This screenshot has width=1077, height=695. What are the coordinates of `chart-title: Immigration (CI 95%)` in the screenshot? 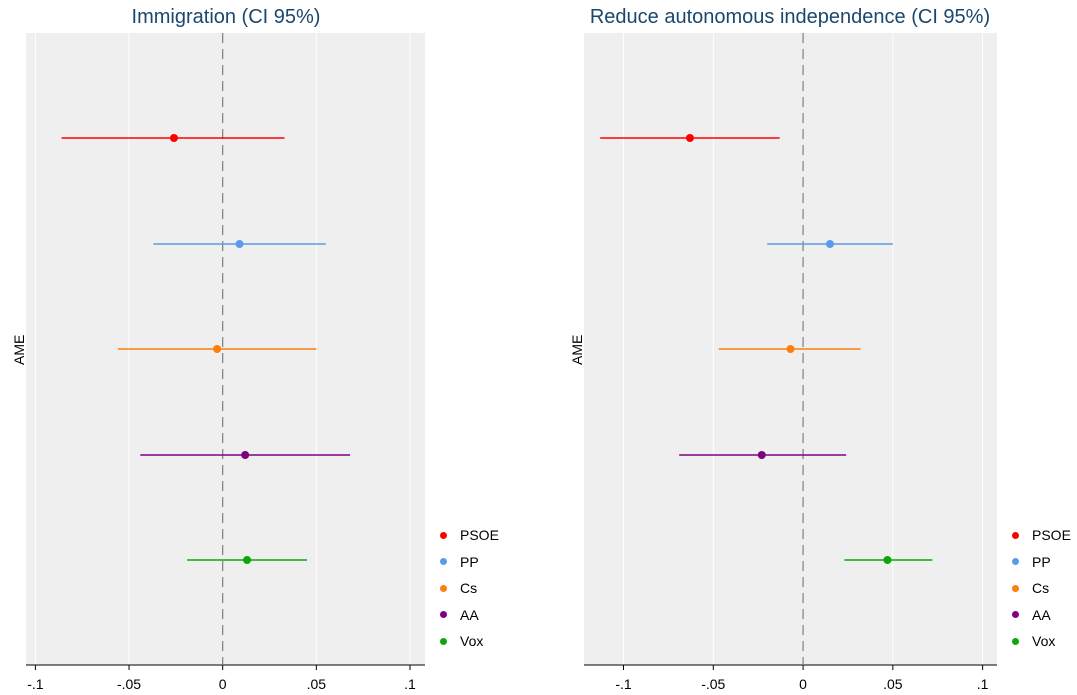 It's located at (226, 17).